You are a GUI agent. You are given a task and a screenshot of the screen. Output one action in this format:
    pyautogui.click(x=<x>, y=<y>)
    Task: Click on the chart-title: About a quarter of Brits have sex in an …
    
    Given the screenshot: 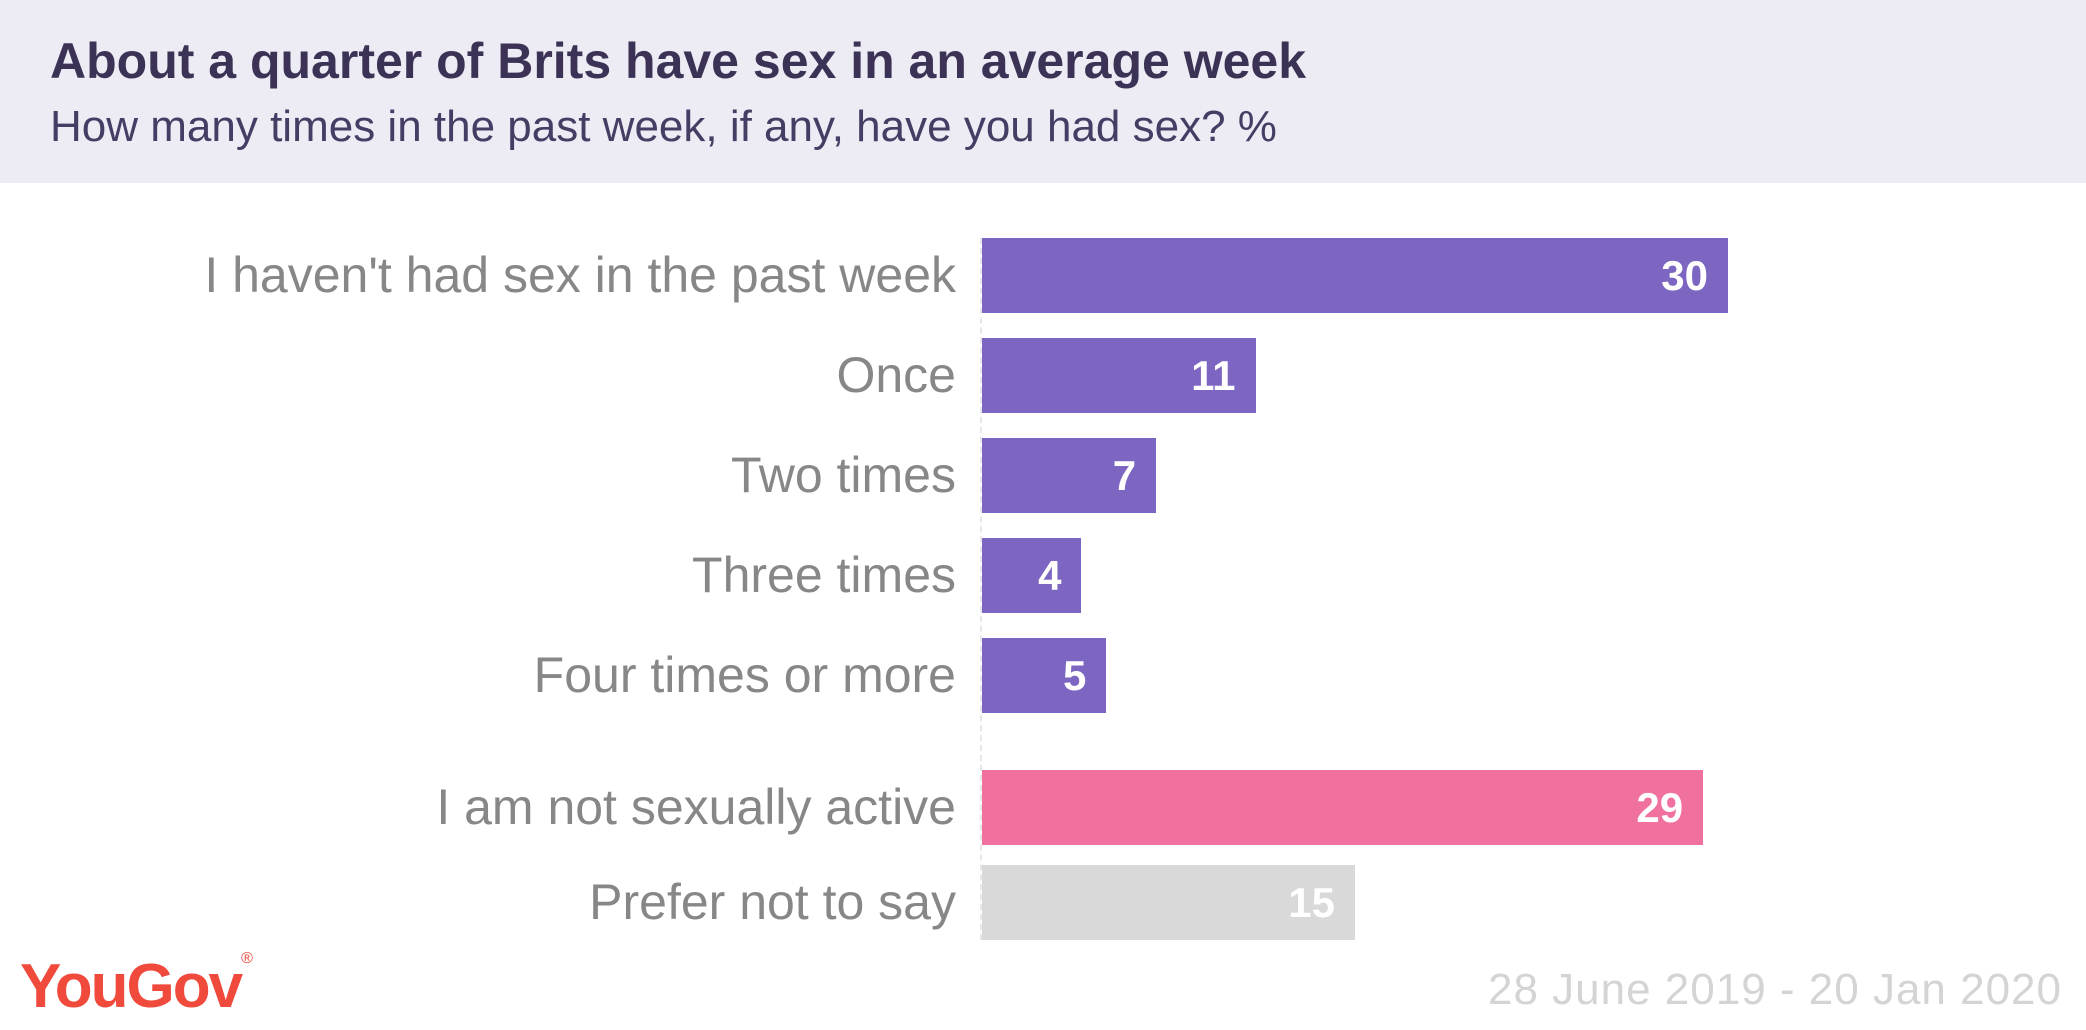 What is the action you would take?
    pyautogui.click(x=678, y=61)
    